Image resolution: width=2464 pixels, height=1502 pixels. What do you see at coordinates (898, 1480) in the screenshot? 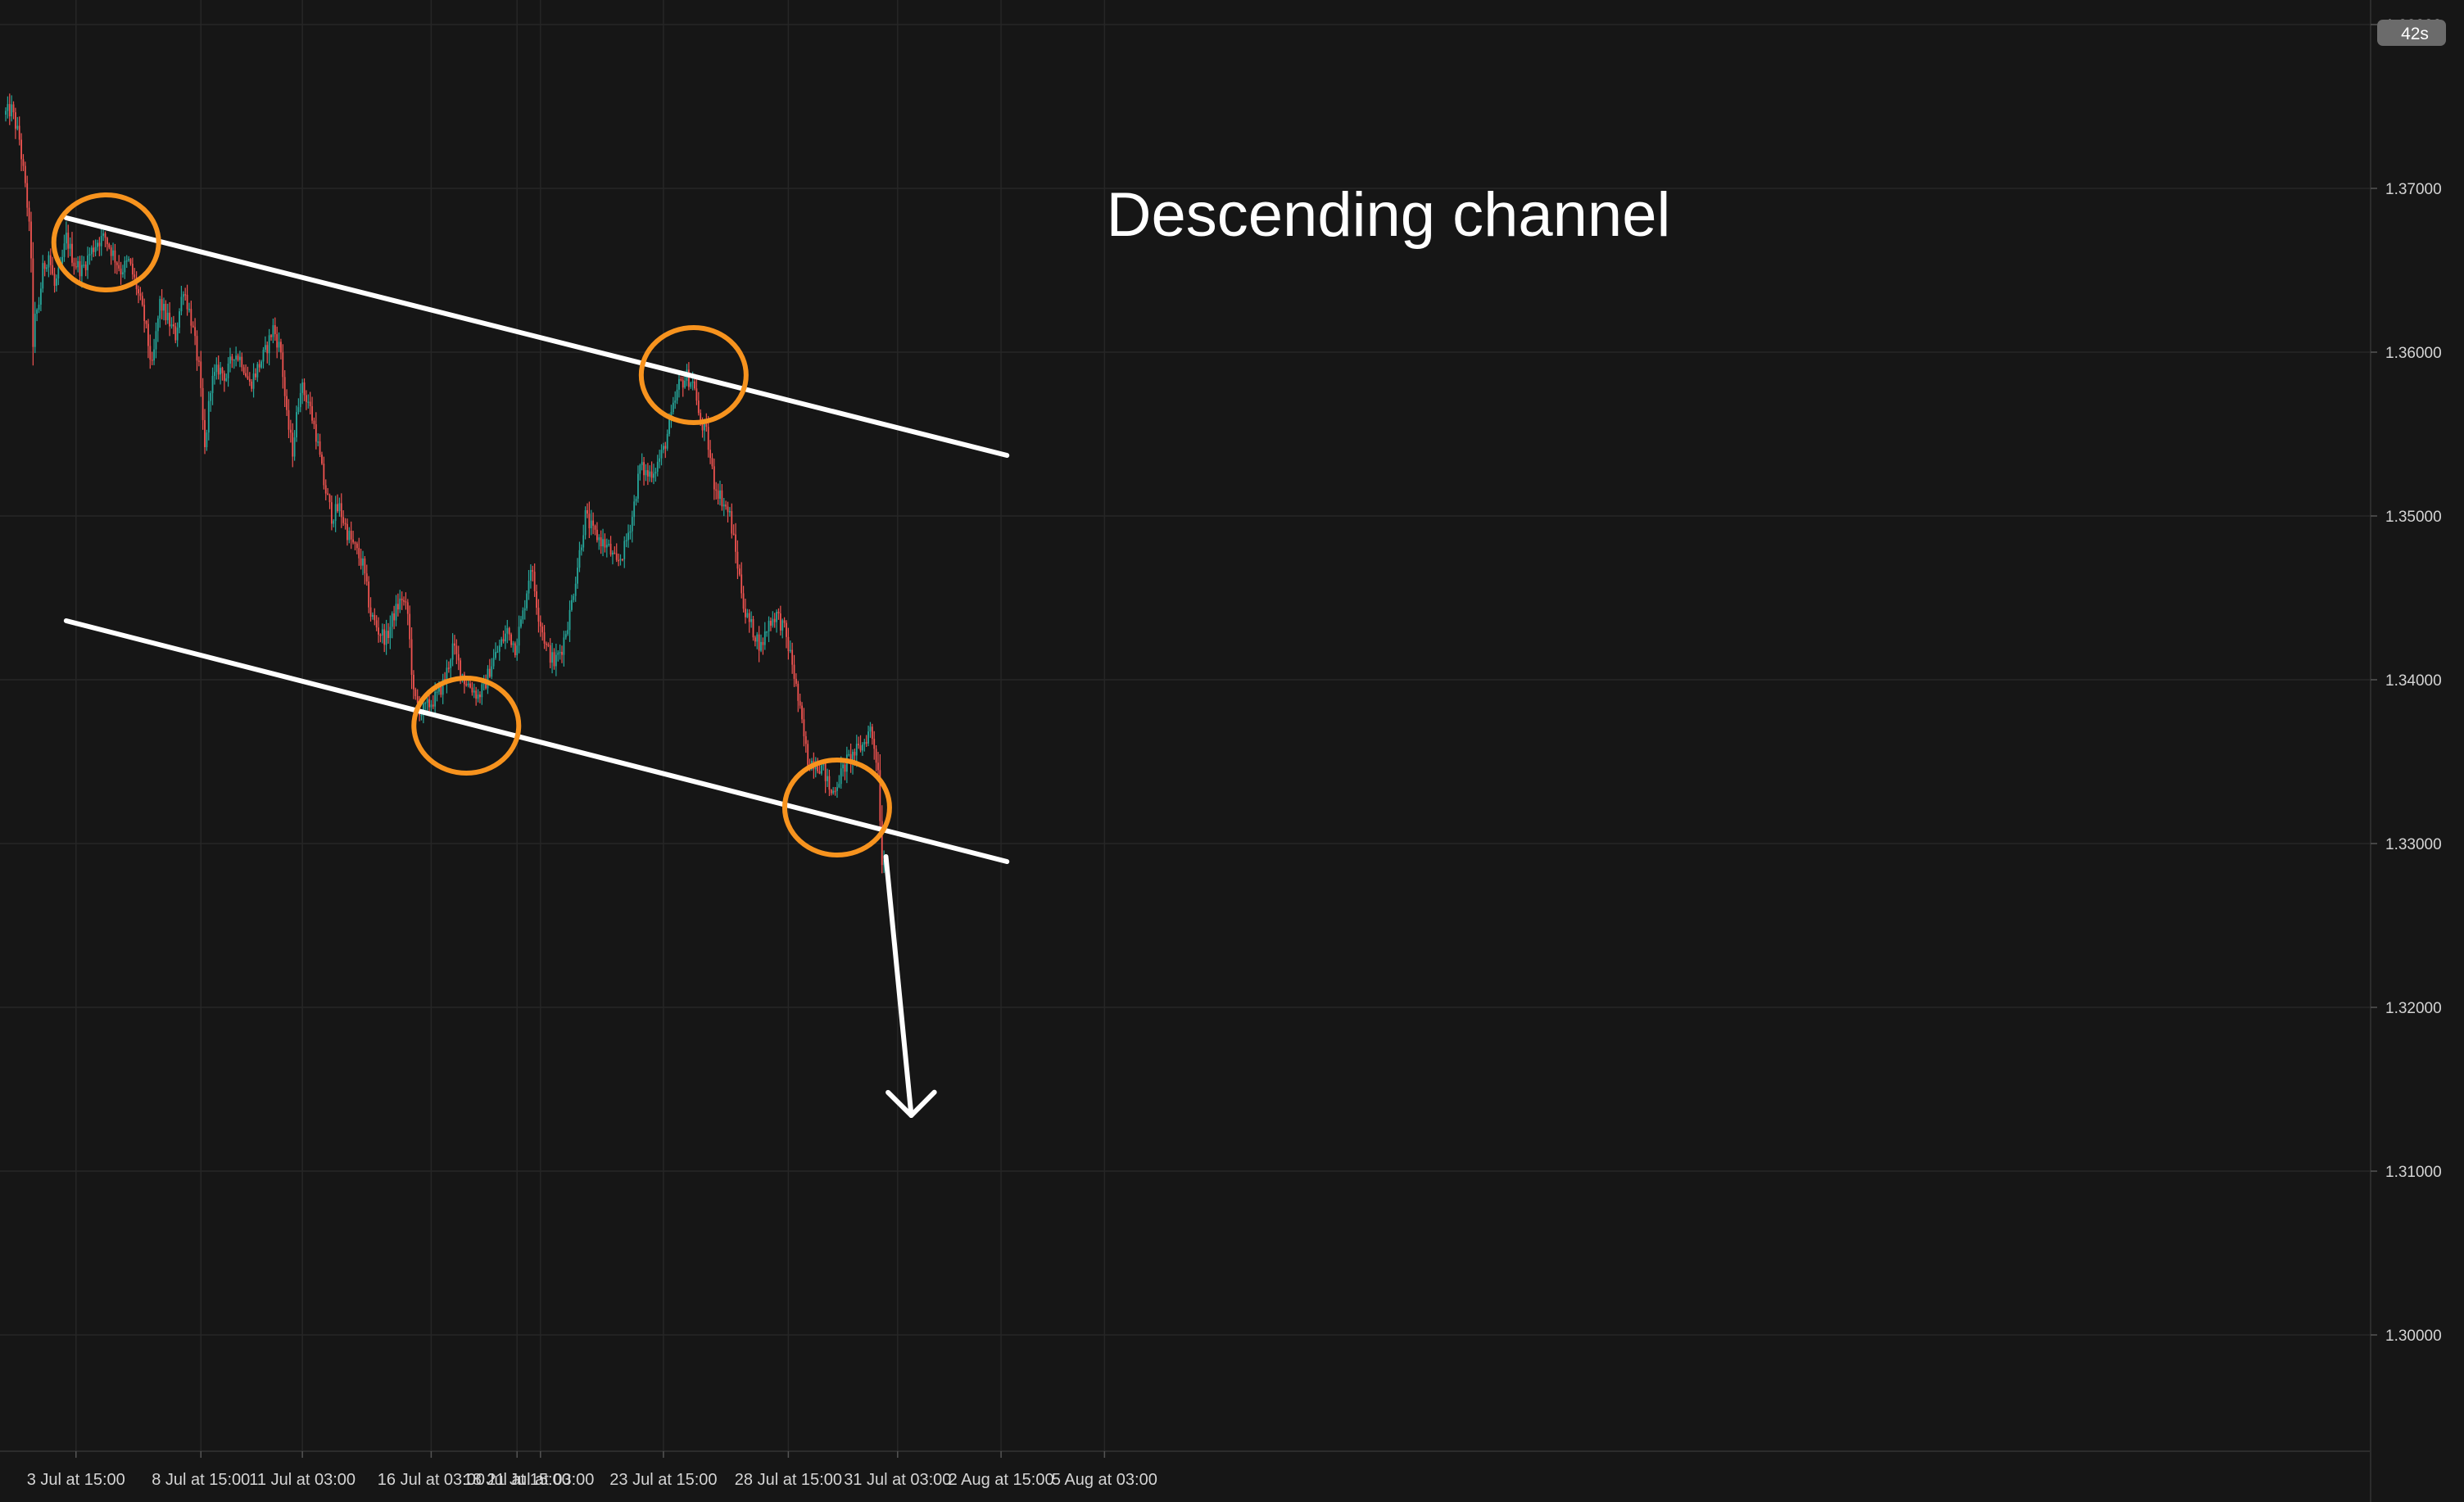
I see `x-tick-label: 31 Jul at 03:00` at bounding box center [898, 1480].